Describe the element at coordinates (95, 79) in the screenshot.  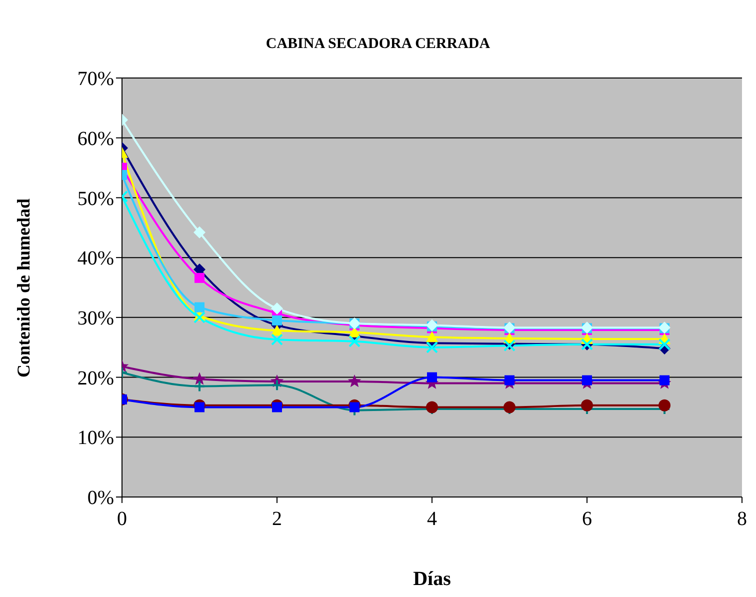
I see `y-tick-label: 70%` at that location.